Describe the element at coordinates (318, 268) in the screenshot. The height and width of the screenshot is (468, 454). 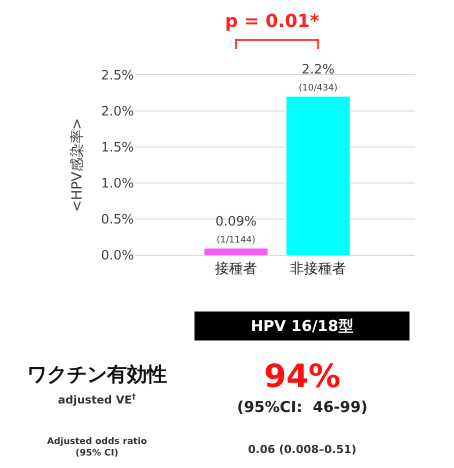
I see `x-tick-label: 非接種者` at that location.